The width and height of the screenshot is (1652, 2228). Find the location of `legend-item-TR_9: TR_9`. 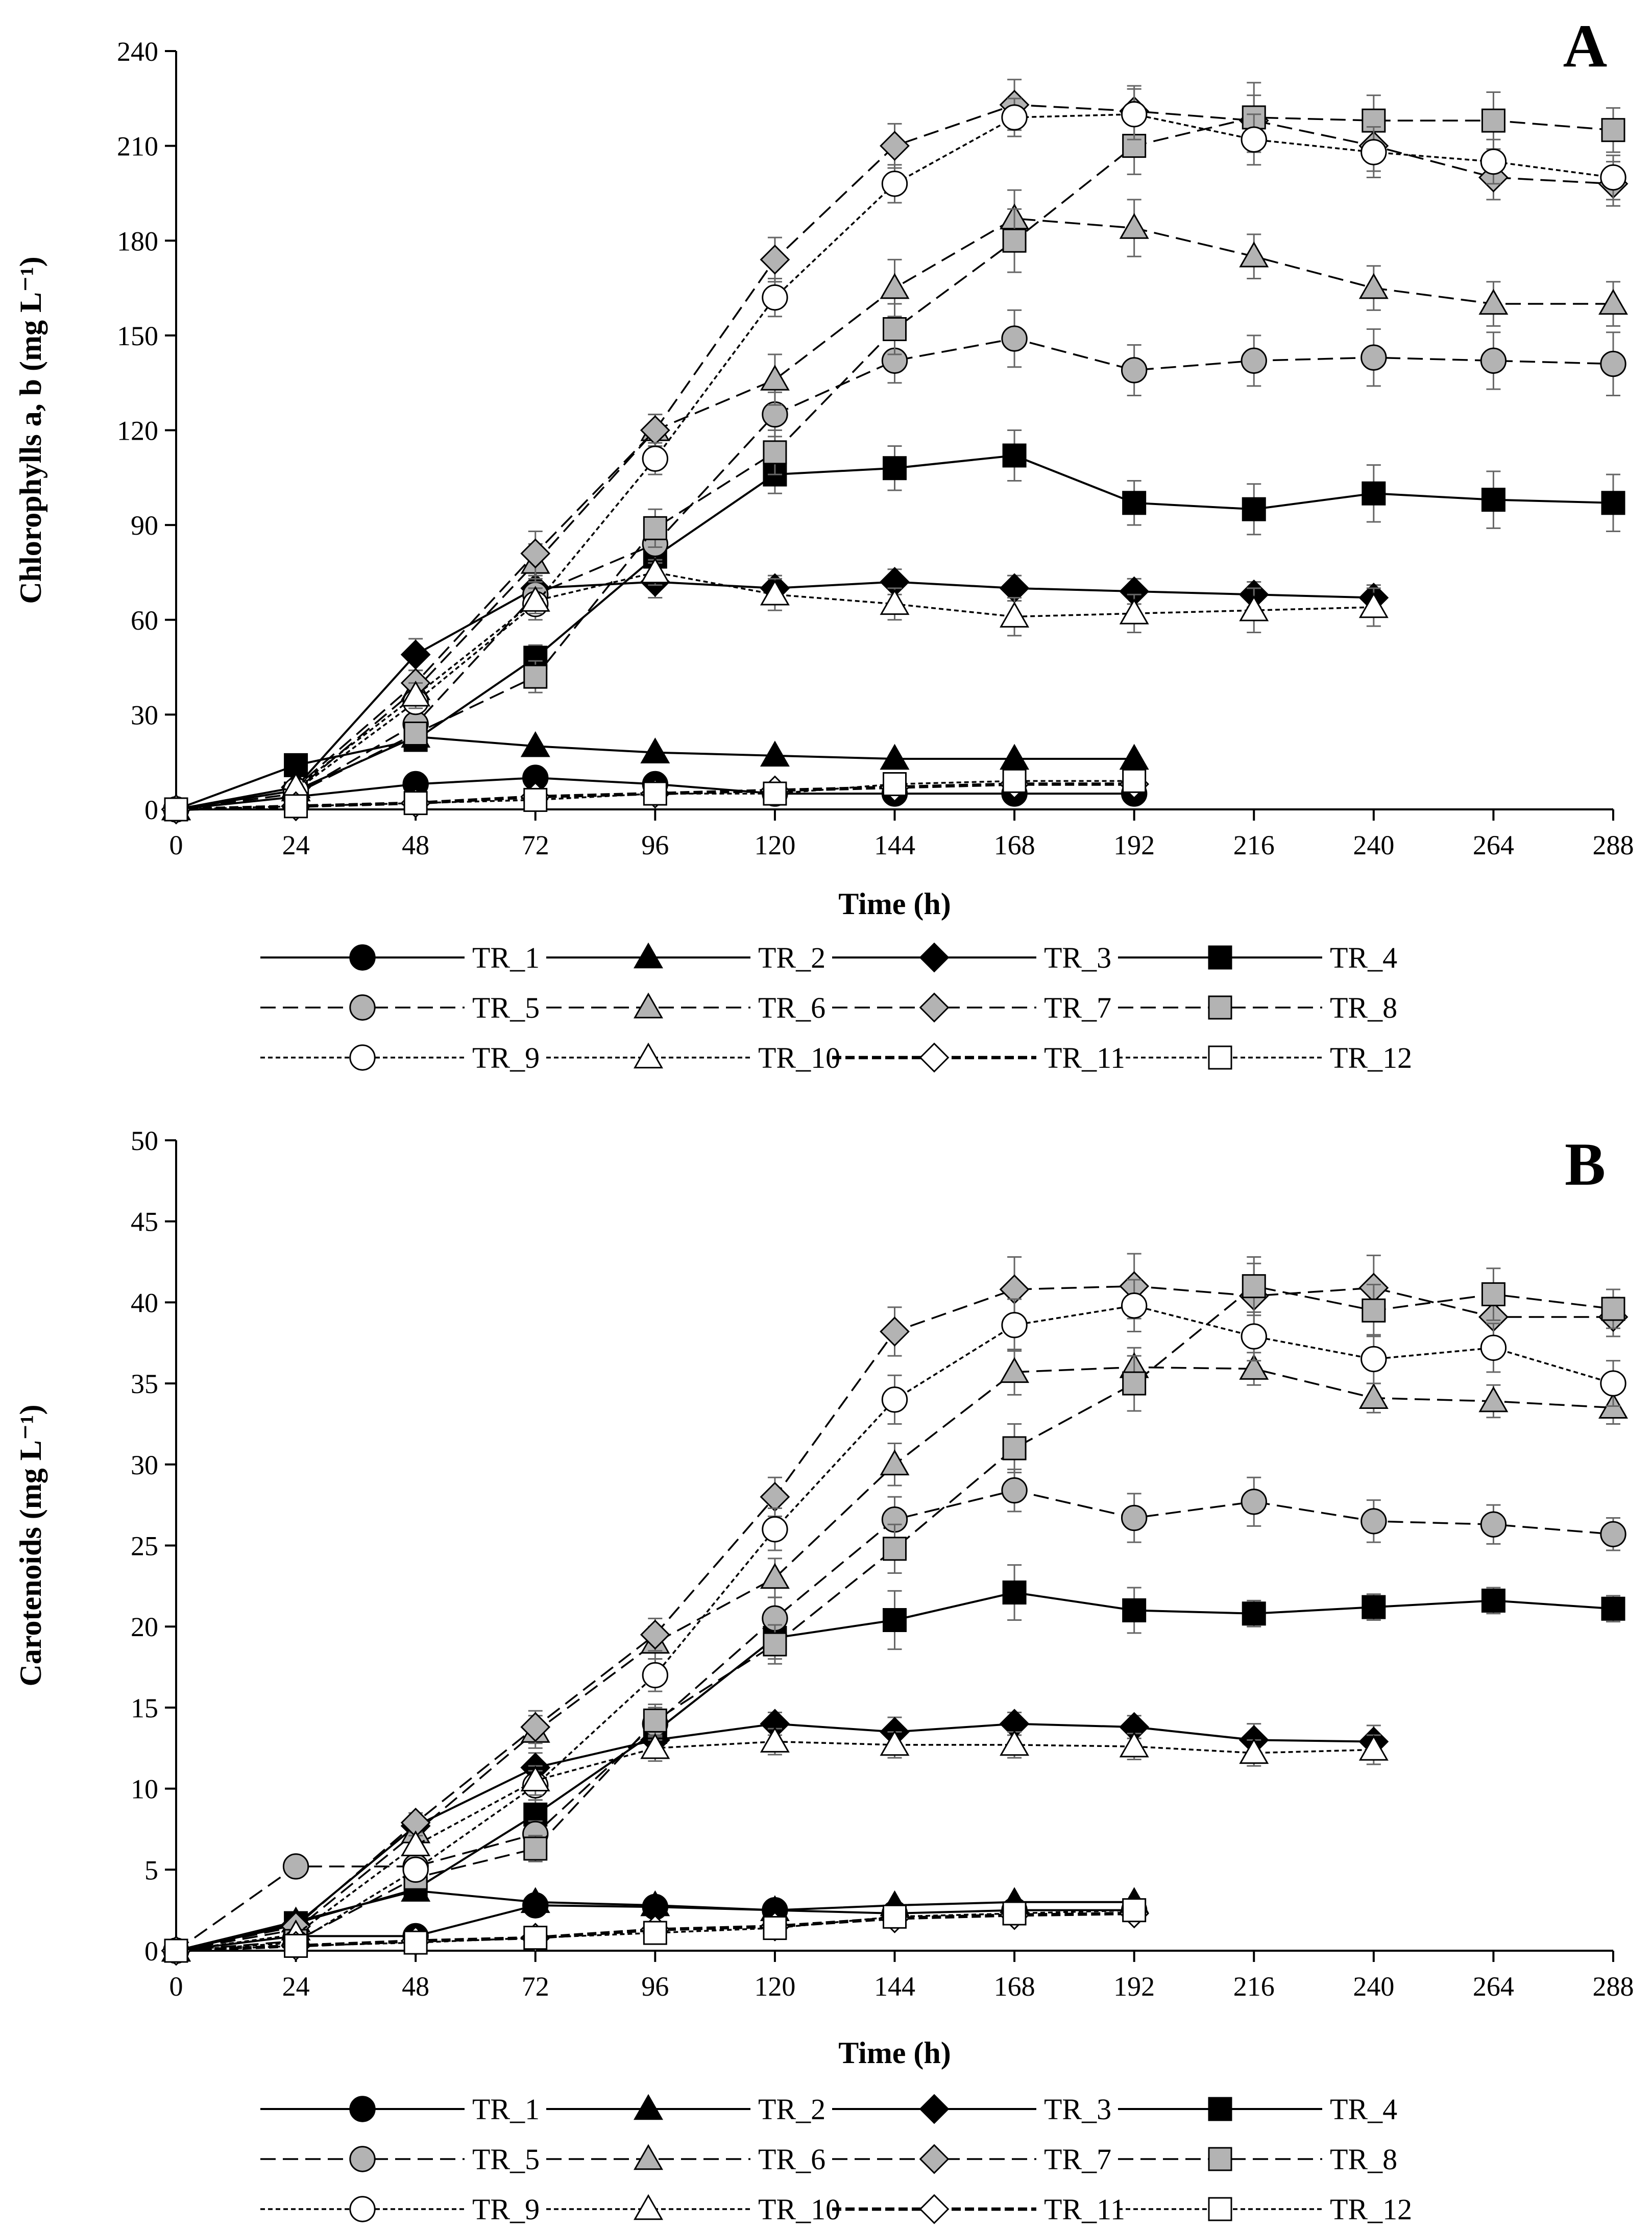

legend-item-TR_9: TR_9 is located at coordinates (400, 1057).